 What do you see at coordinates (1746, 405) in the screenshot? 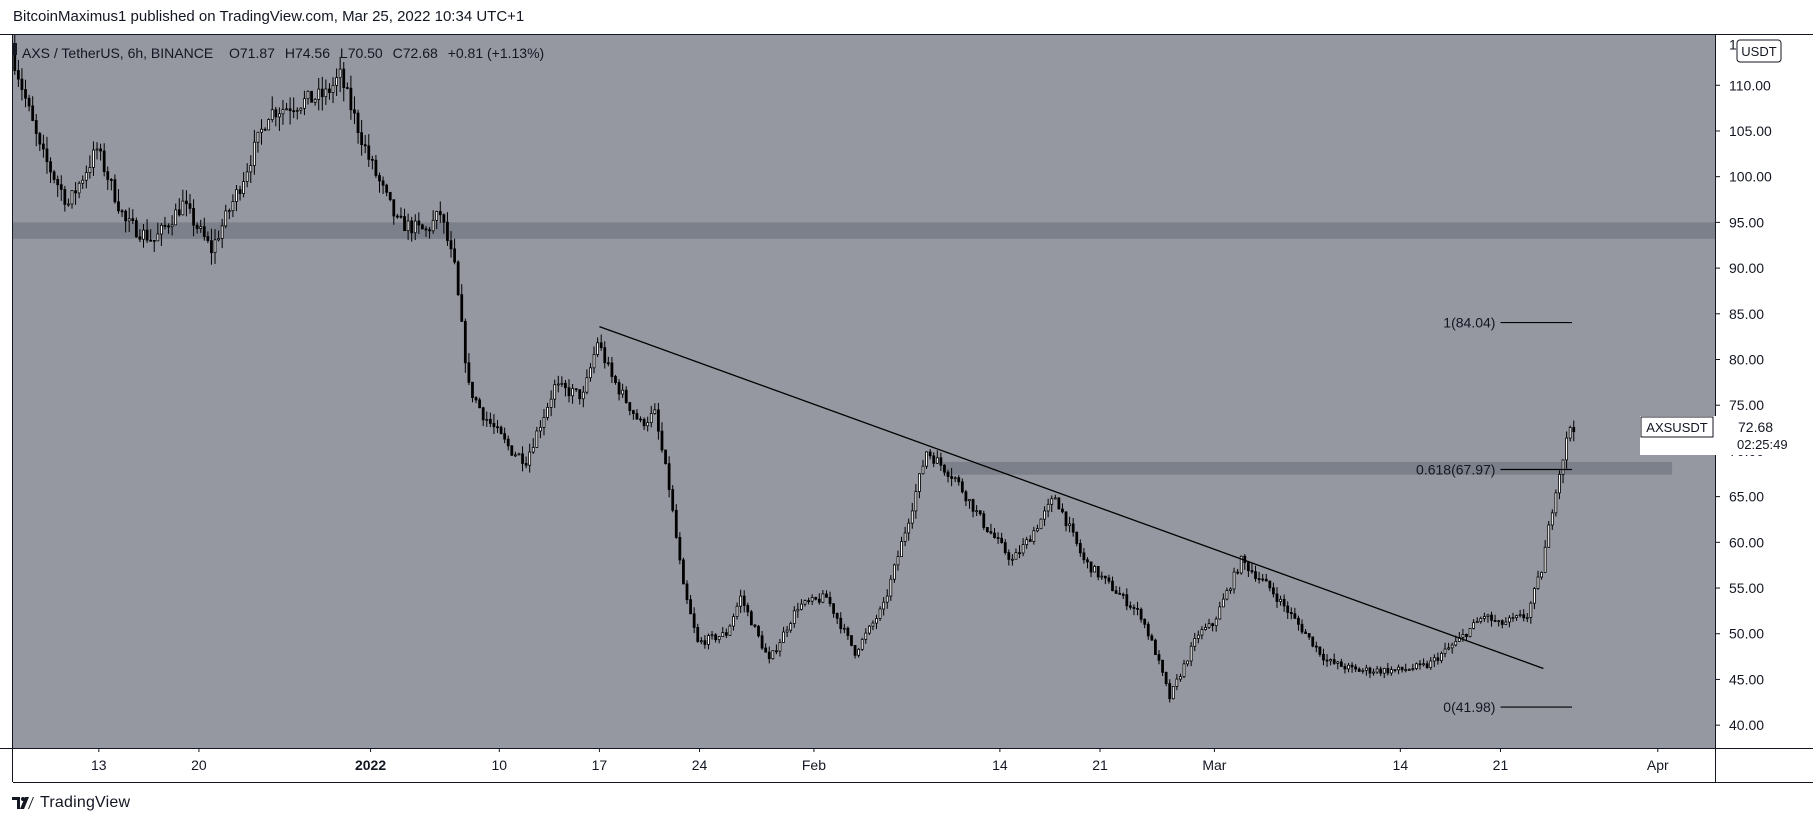
I see `price-tick-label: 75.00` at bounding box center [1746, 405].